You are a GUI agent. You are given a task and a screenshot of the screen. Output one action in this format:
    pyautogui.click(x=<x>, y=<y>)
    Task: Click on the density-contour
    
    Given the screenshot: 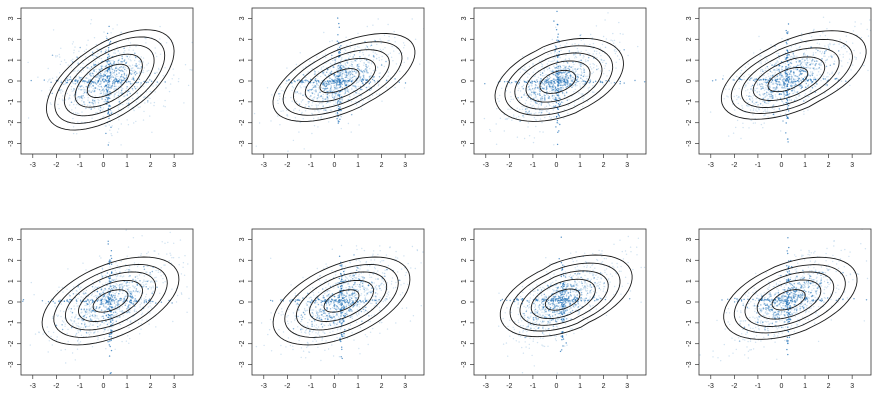 What is the action you would take?
    pyautogui.click(x=108, y=80)
    